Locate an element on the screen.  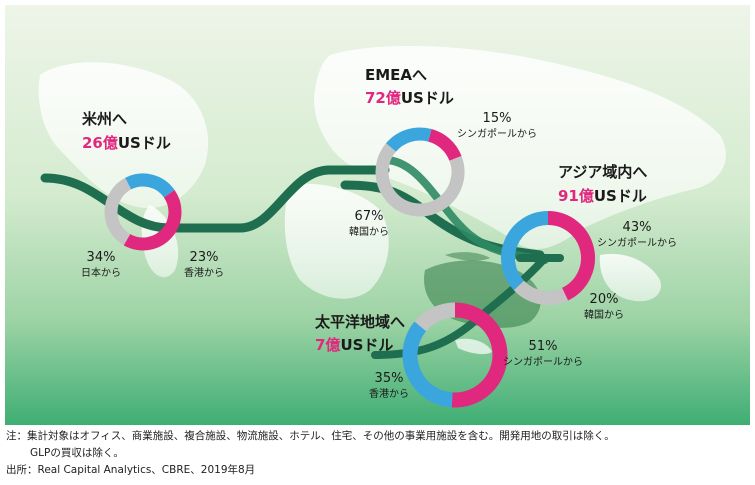
region-title: 米州へ is located at coordinates (104, 119).